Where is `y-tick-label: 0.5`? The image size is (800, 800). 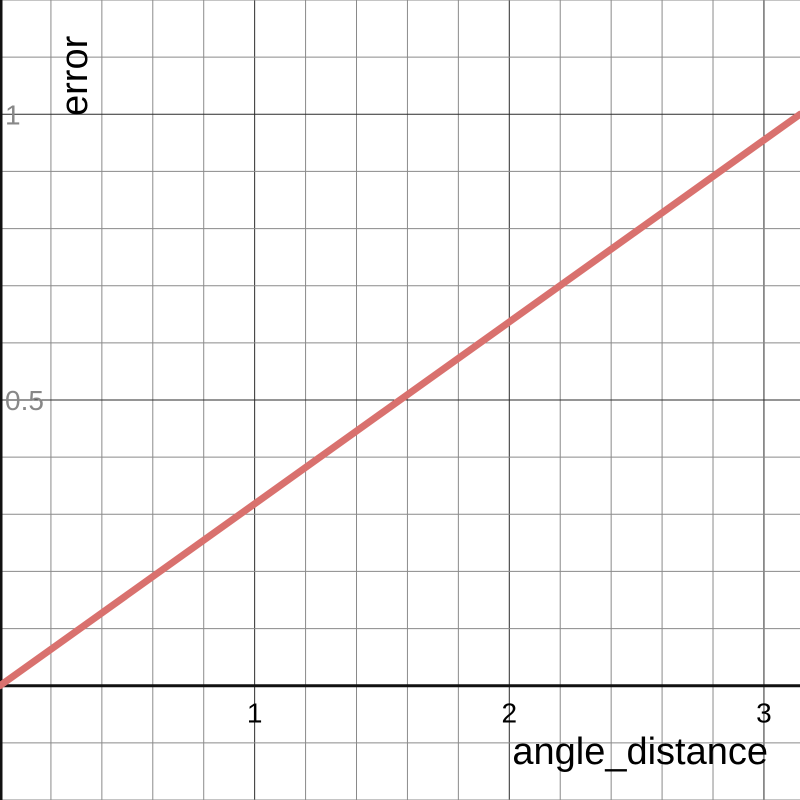 y-tick-label: 0.5 is located at coordinates (24, 400).